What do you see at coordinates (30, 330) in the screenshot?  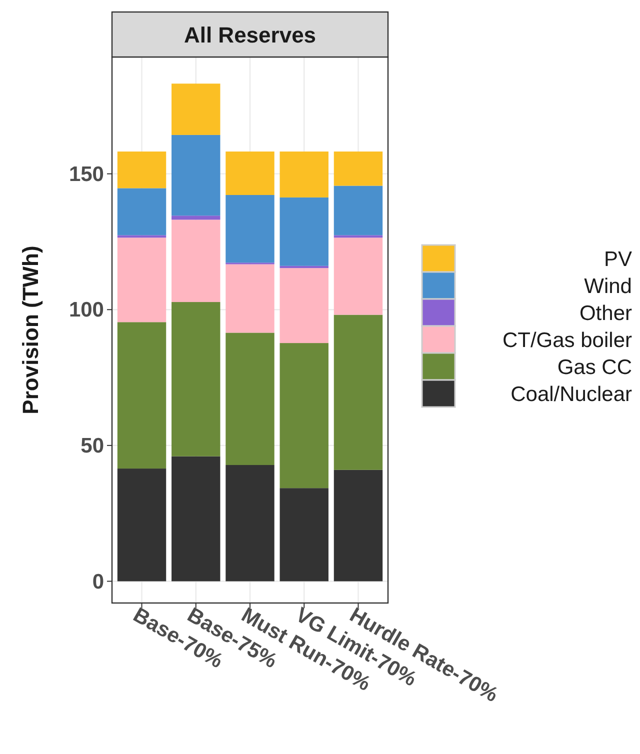 I see `y-axis-title: Provision (TWh)` at bounding box center [30, 330].